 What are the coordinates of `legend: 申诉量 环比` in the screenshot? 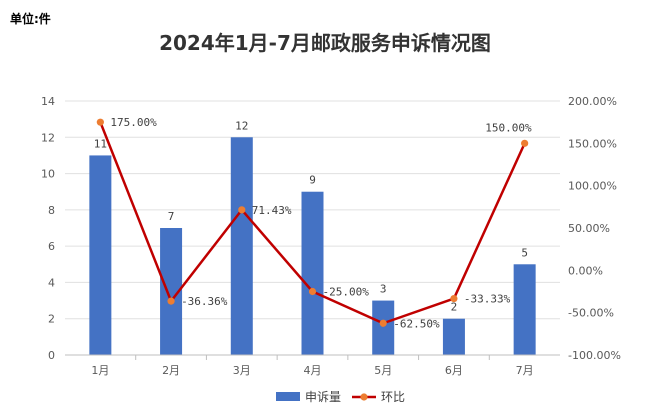 It's located at (340, 397).